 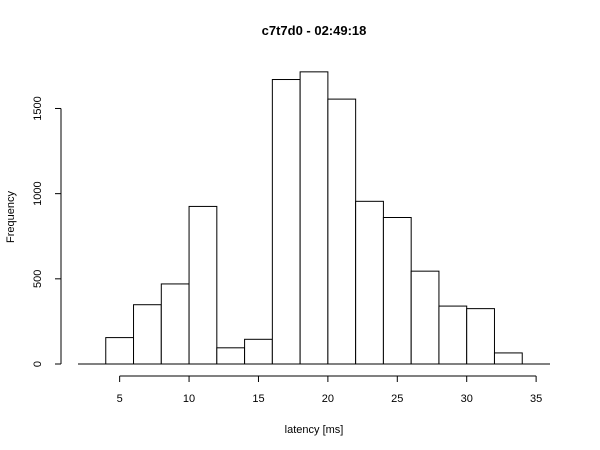 What do you see at coordinates (120, 399) in the screenshot?
I see `x-tick-label: 5` at bounding box center [120, 399].